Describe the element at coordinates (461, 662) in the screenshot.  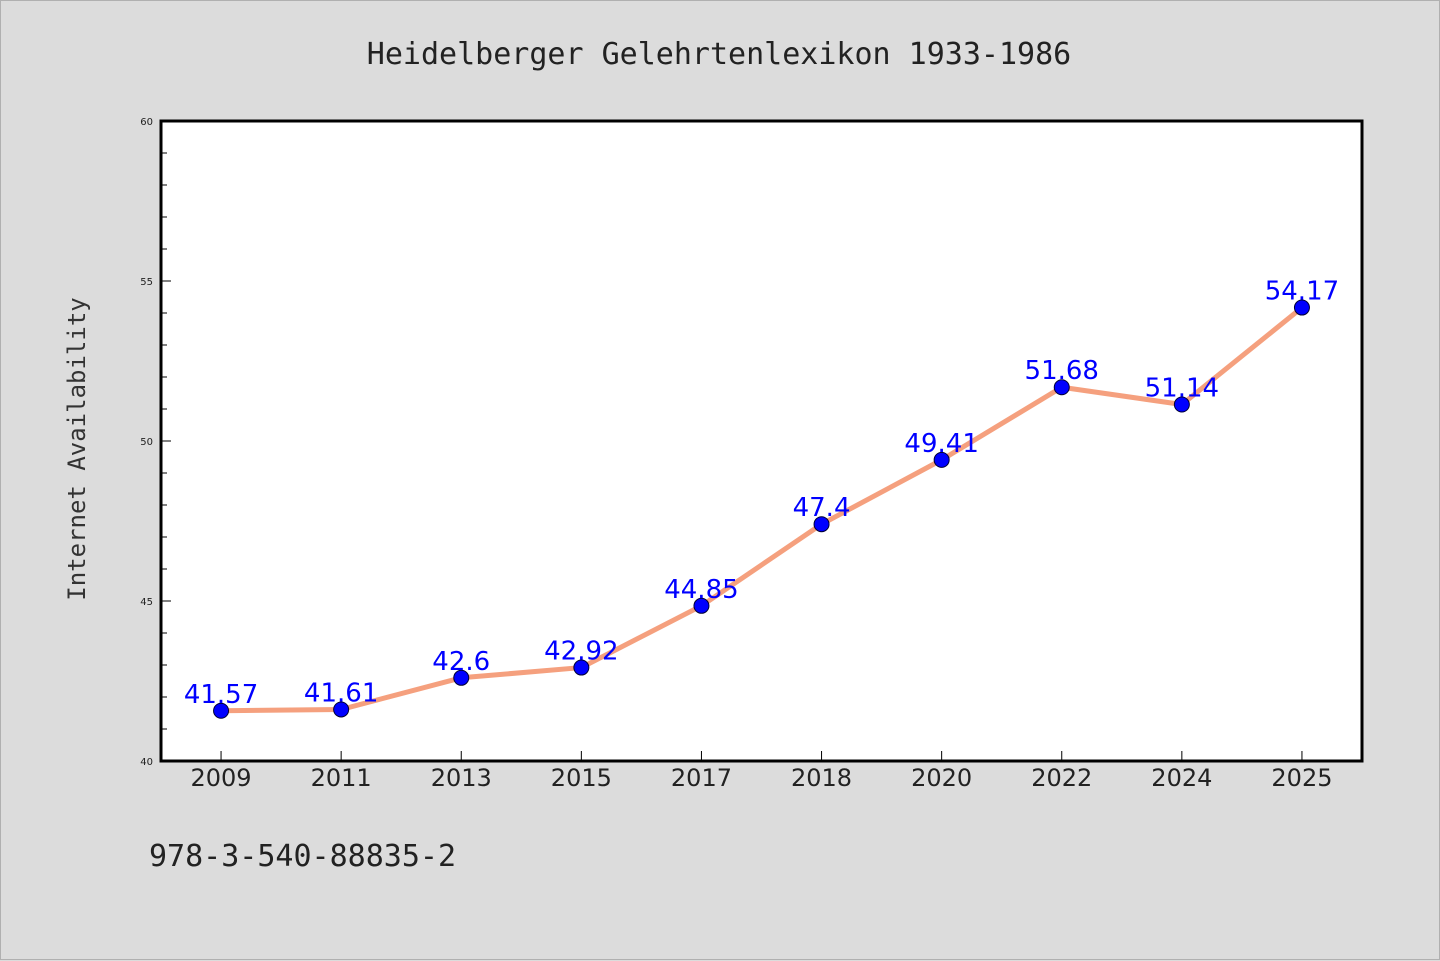
I see `data-label: 42.6` at that location.